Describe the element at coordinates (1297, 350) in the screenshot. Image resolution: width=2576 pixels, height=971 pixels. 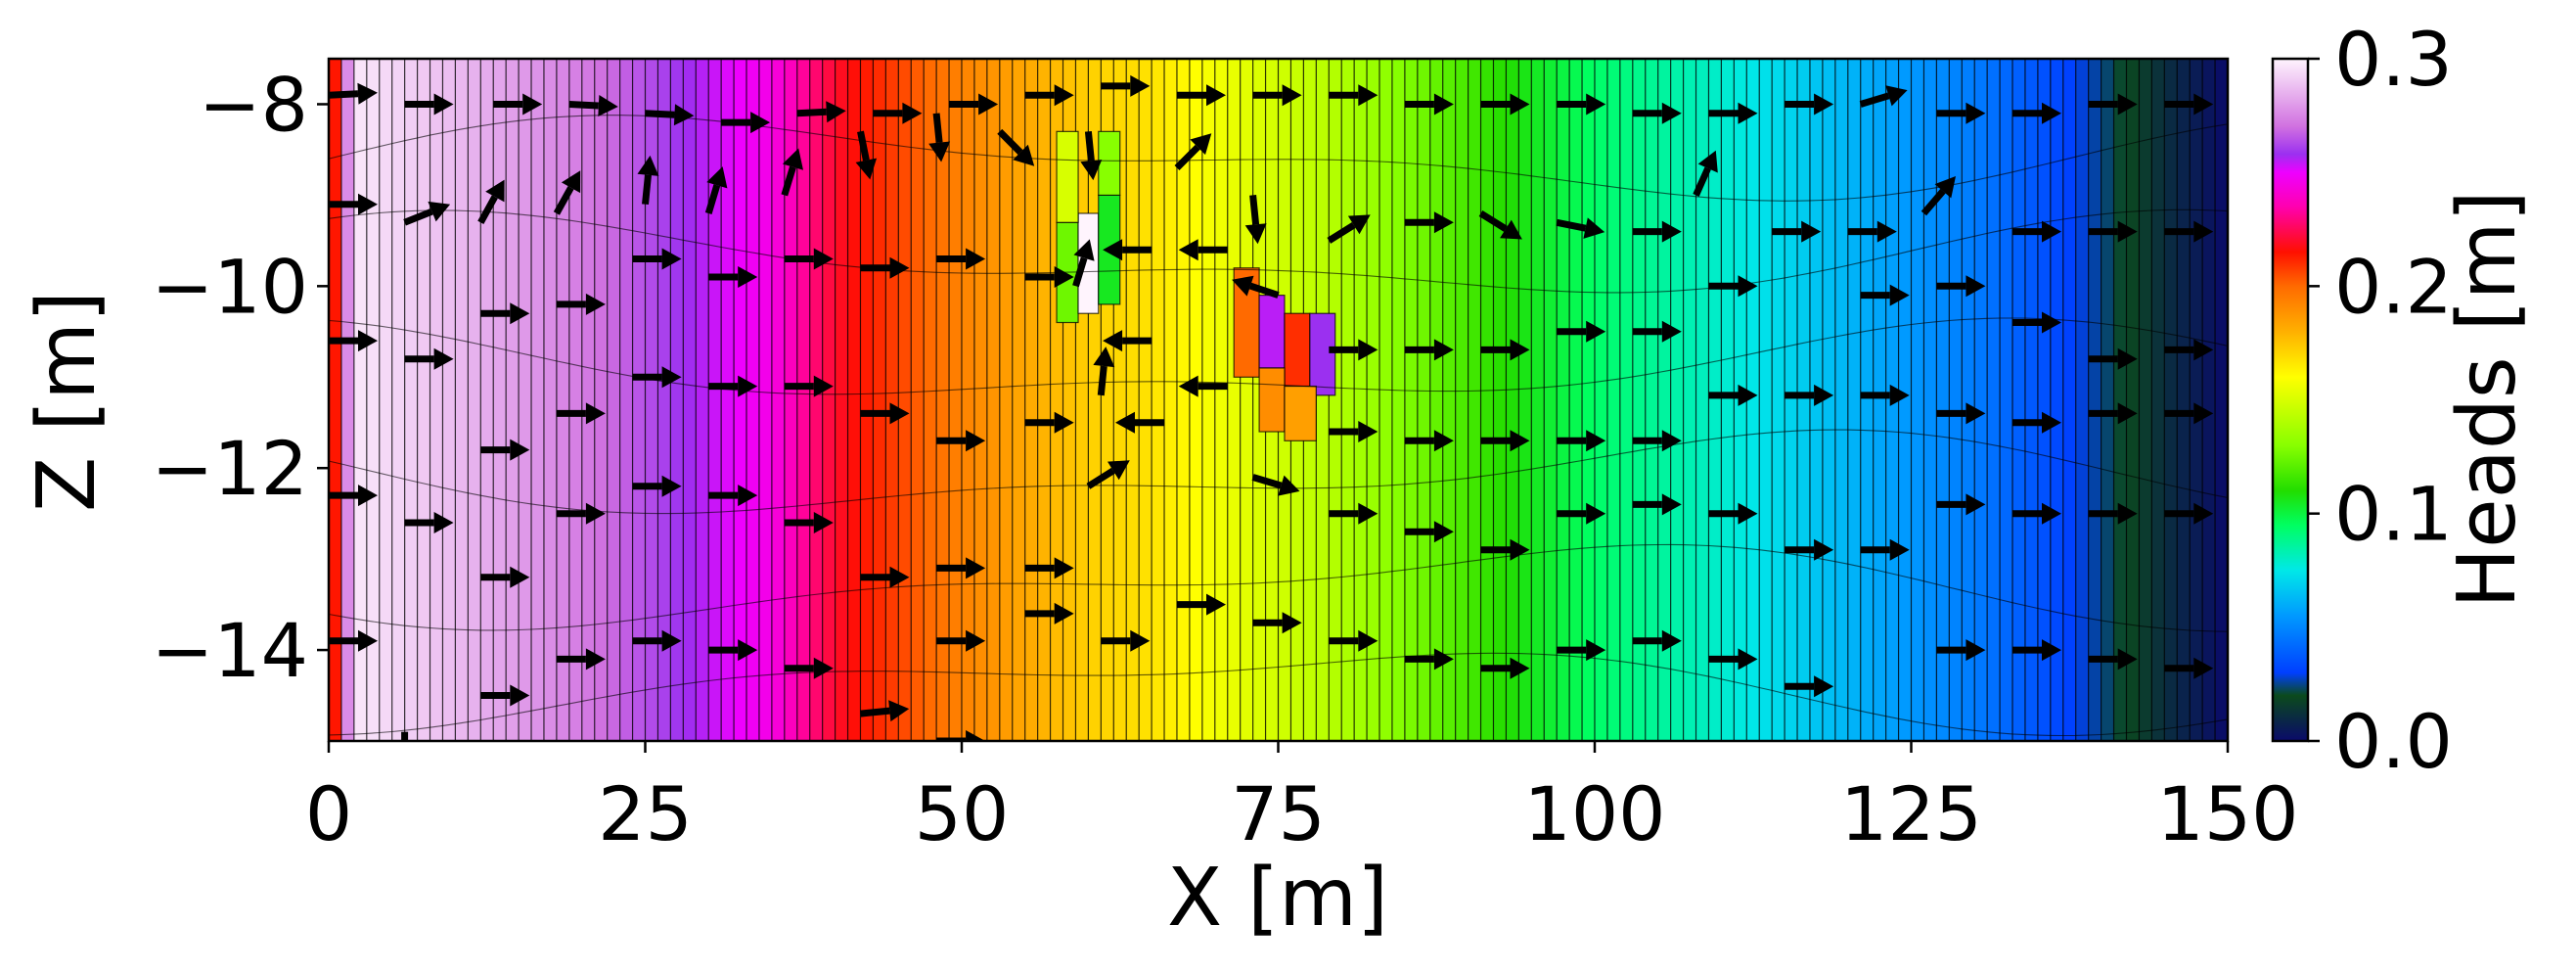
I see `anomaly-cell` at that location.